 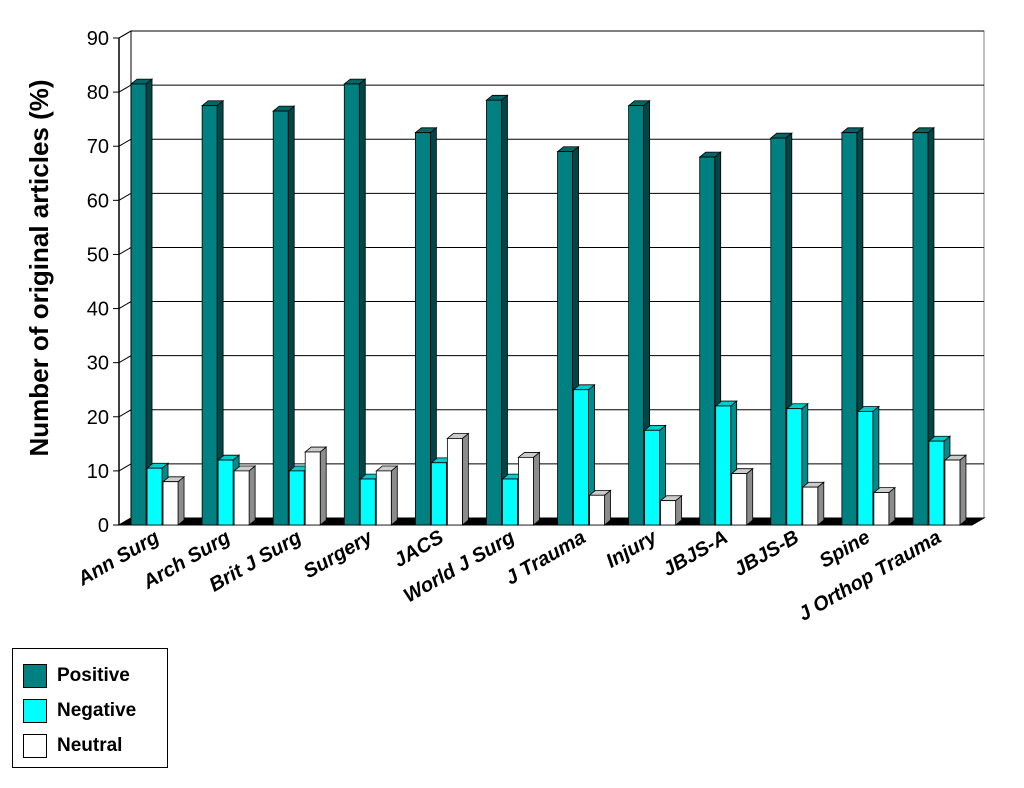 What do you see at coordinates (323, 486) in the screenshot?
I see `bar-neutral-brit-j-surg-side` at bounding box center [323, 486].